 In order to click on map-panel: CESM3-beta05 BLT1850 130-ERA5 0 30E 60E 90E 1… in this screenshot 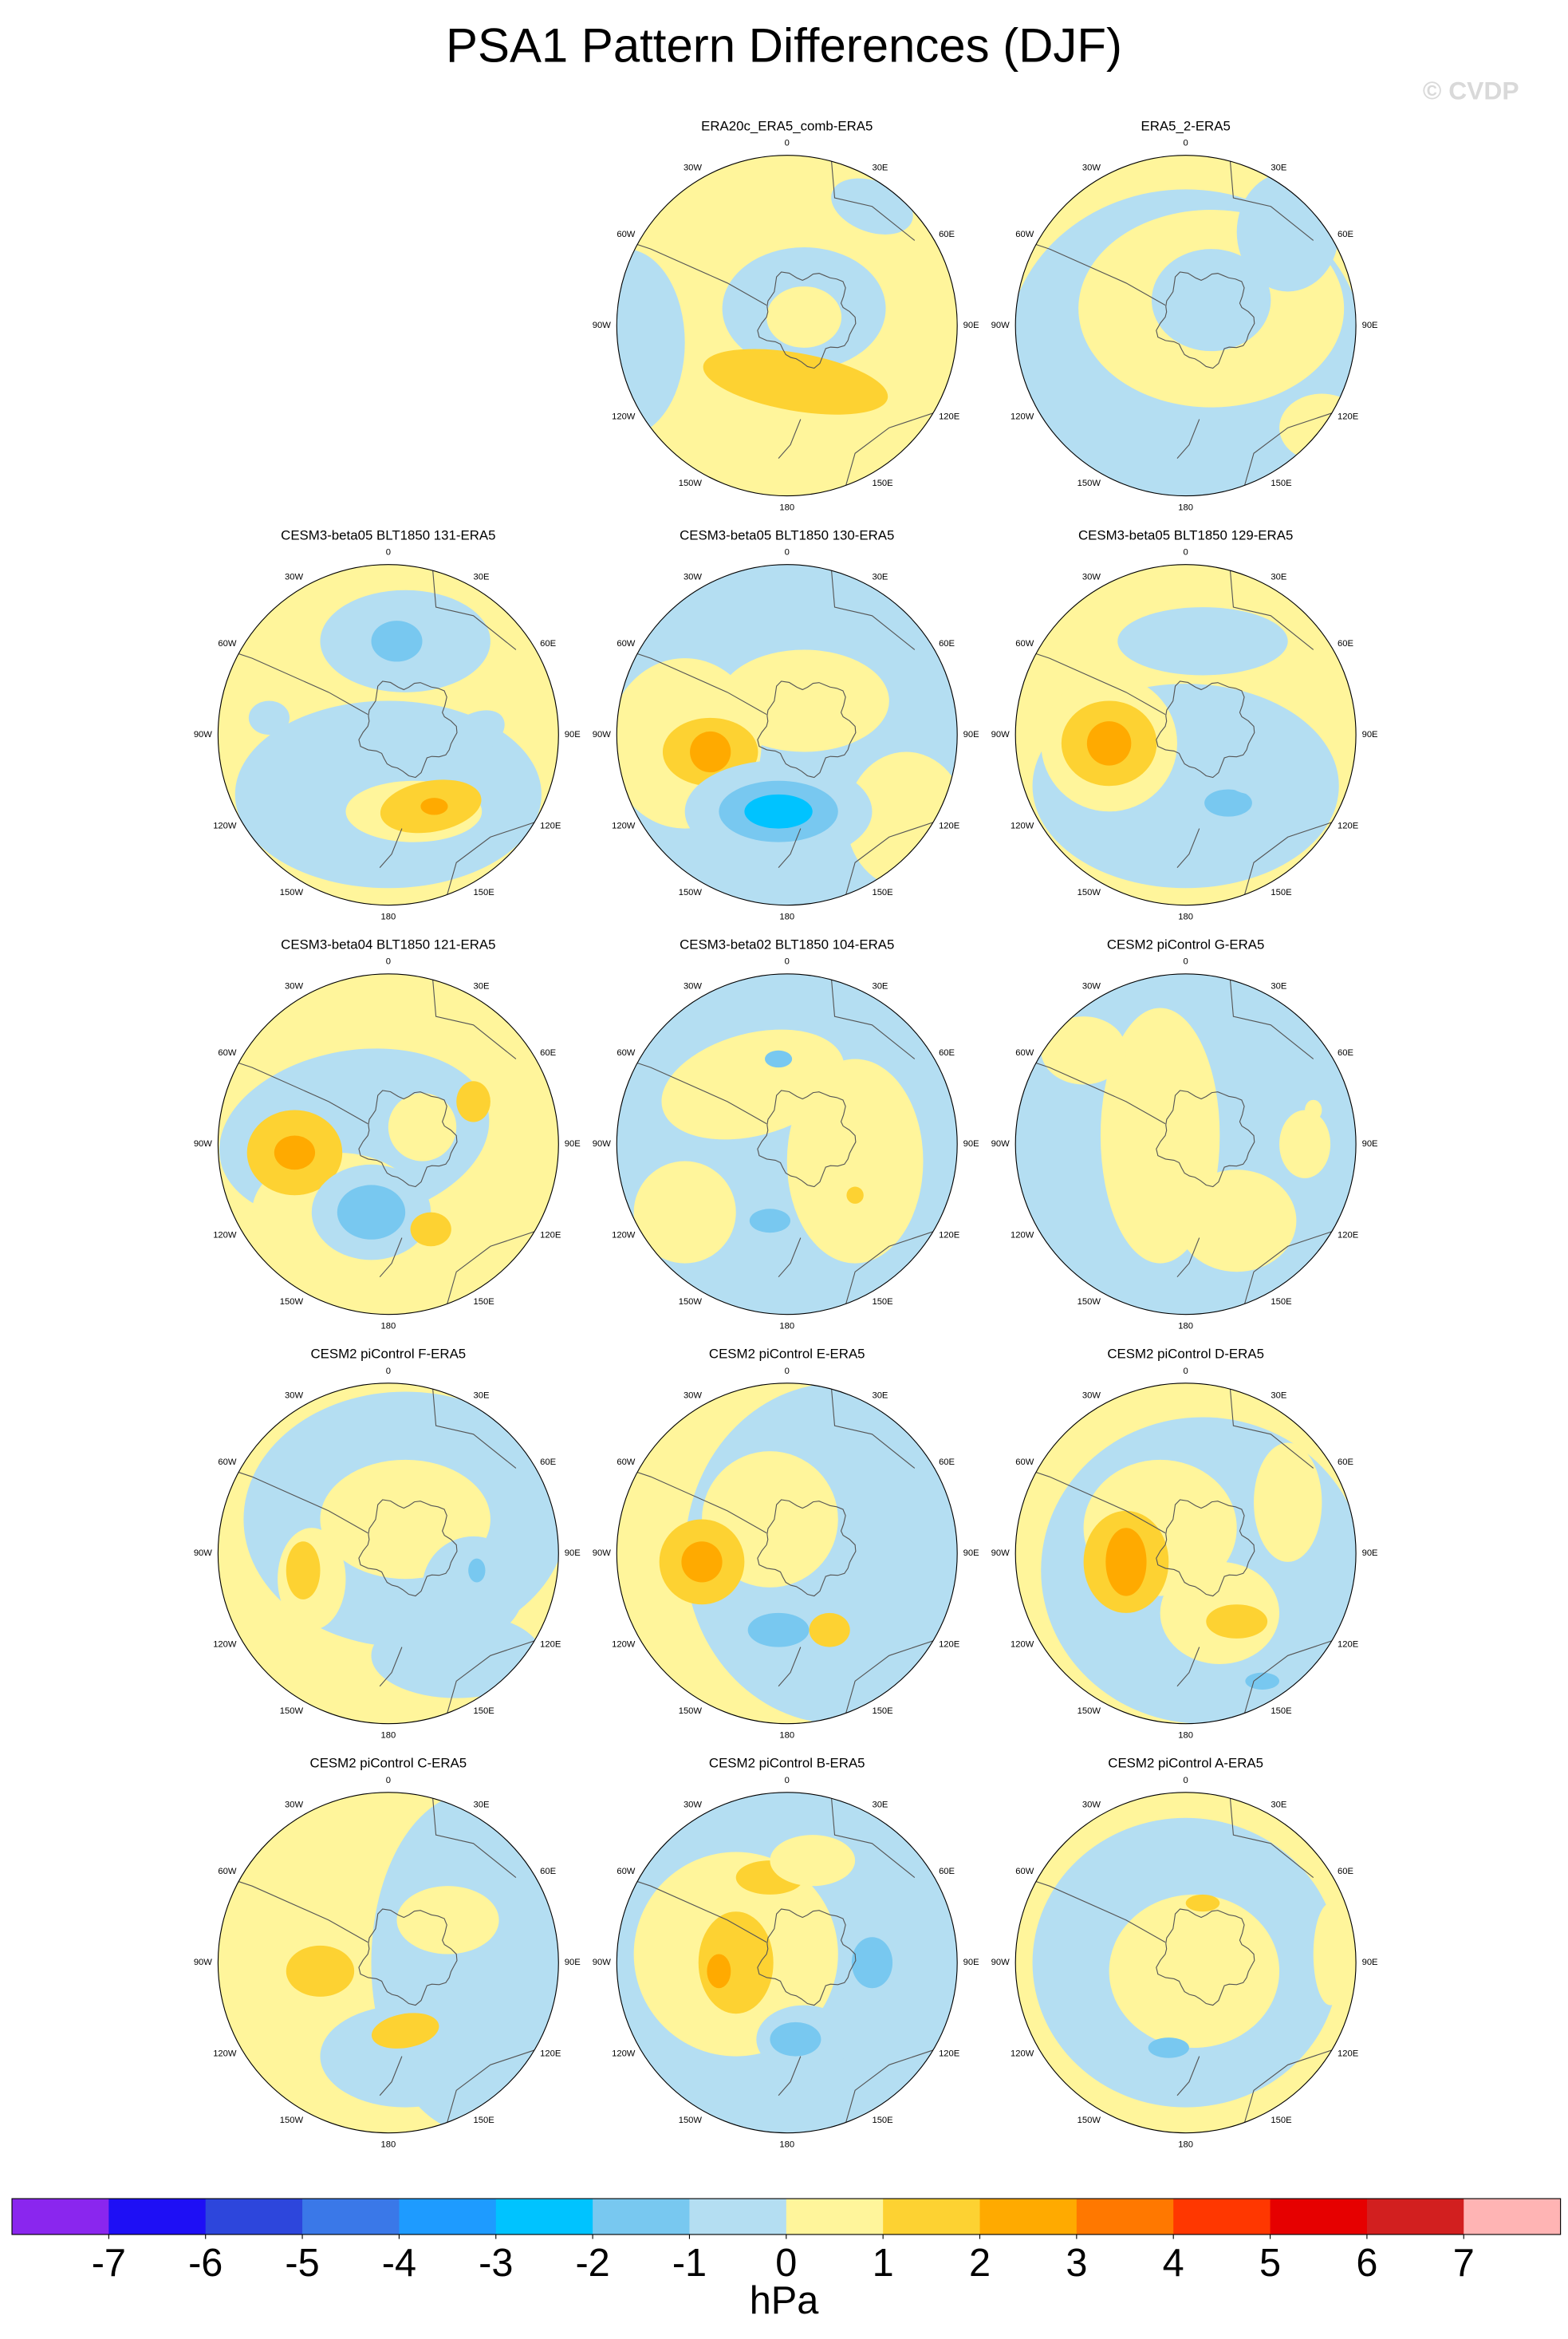, I will do `click(786, 725)`.